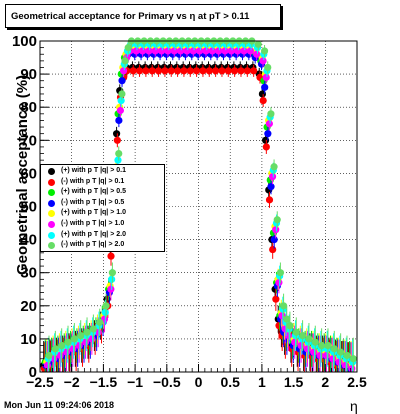  What do you see at coordinates (102, 192) in the screenshot?
I see `legend-entry: (+) with p T |q| > 0.5` at bounding box center [102, 192].